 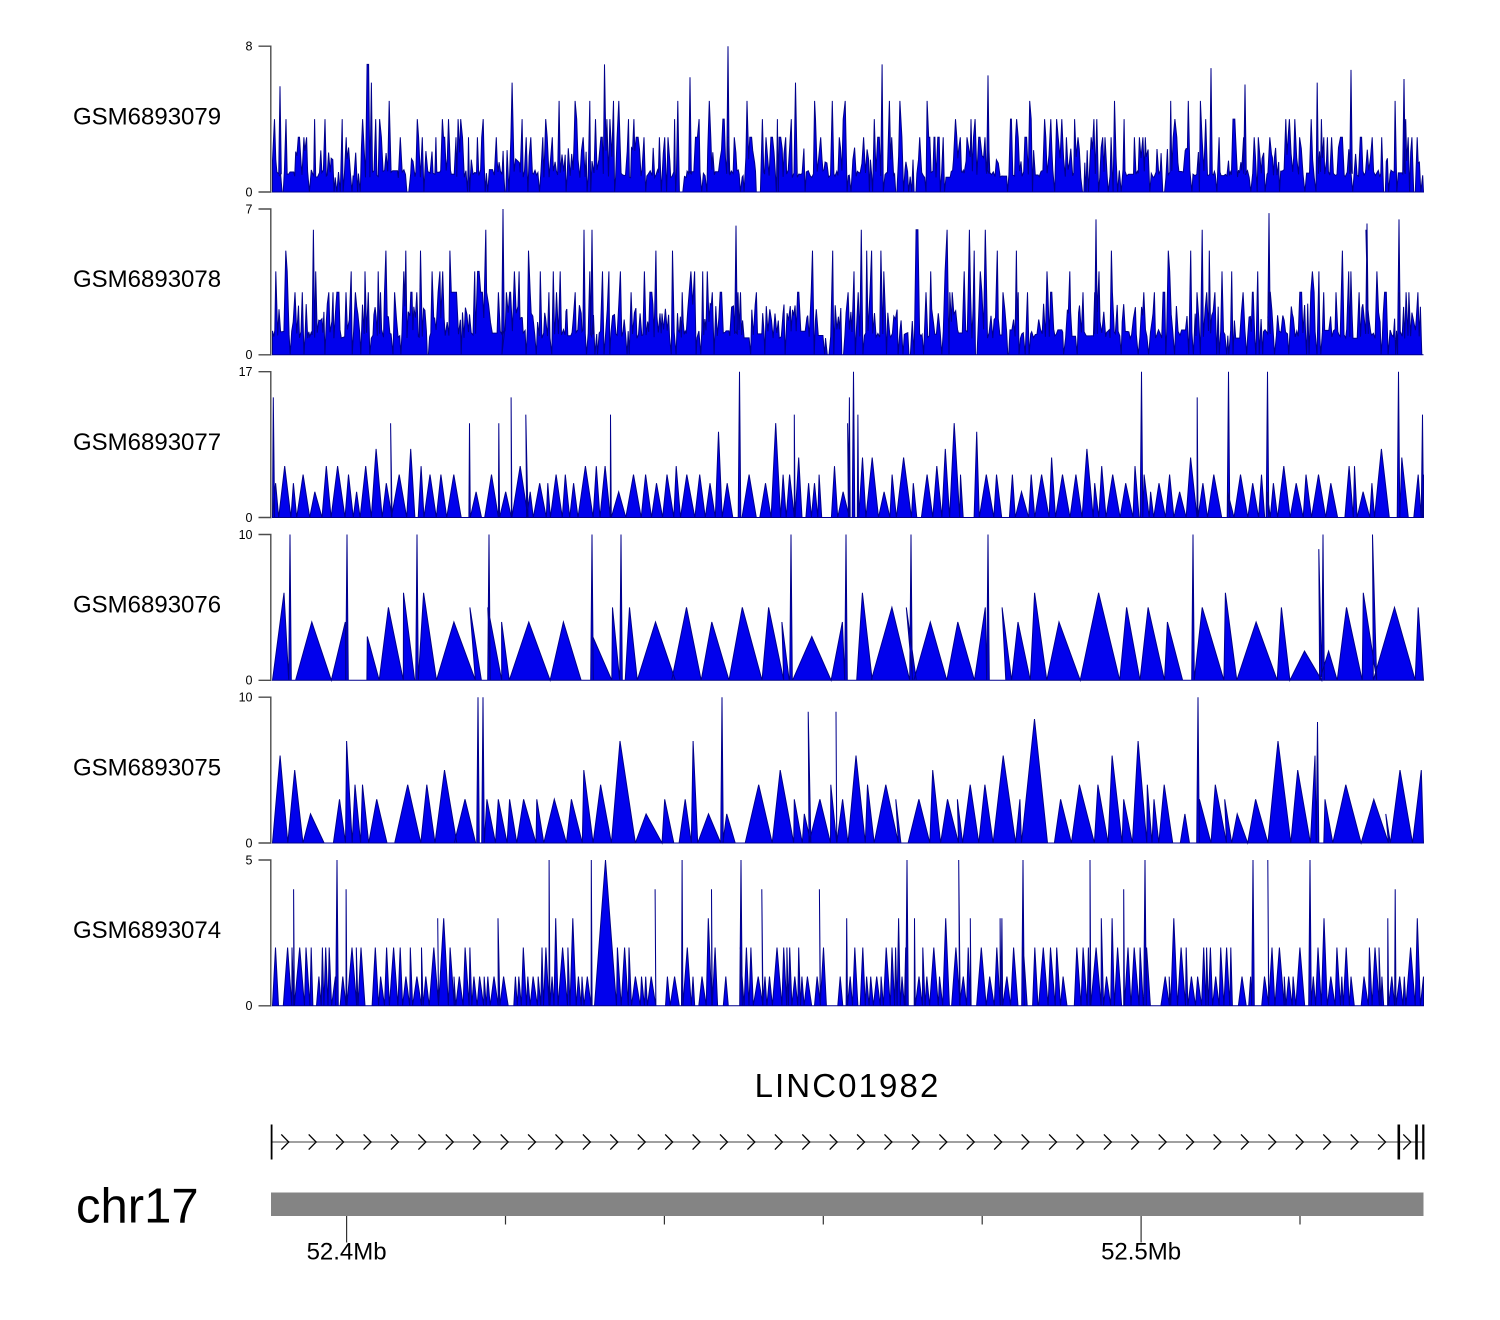 What do you see at coordinates (137, 1207) in the screenshot?
I see `svg-text: chr17` at bounding box center [137, 1207].